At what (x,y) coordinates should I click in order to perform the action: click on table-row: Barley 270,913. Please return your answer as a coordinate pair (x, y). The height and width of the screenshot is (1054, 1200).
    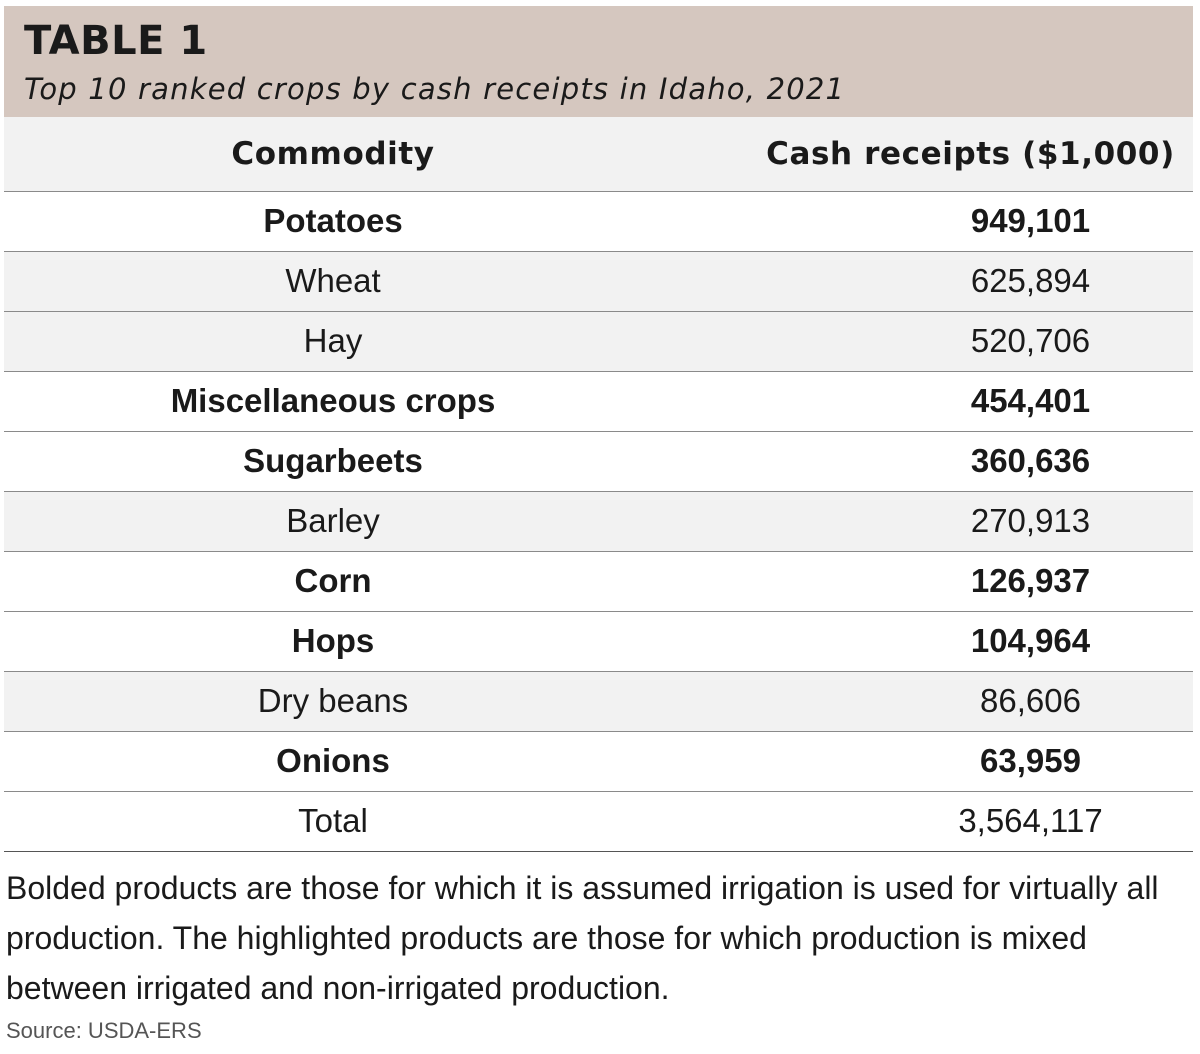
    Looking at the image, I should click on (598, 521).